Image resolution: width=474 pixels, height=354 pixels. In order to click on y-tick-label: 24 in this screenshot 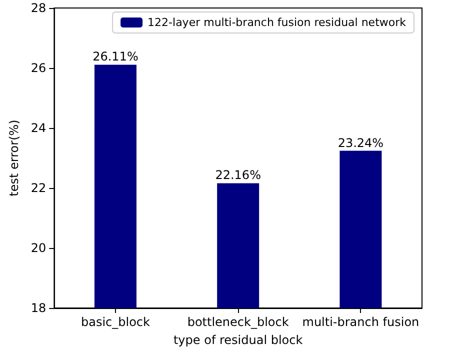, I will do `click(38, 128)`.